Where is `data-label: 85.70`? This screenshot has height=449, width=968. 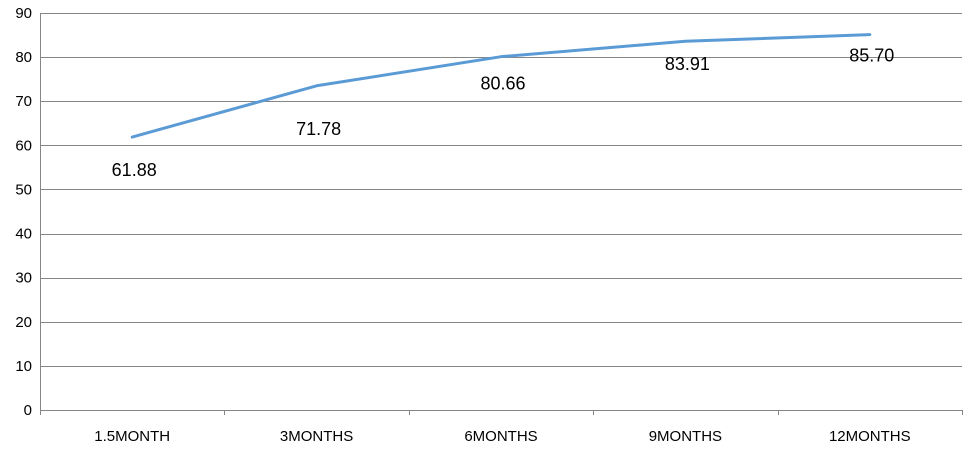
data-label: 85.70 is located at coordinates (871, 56).